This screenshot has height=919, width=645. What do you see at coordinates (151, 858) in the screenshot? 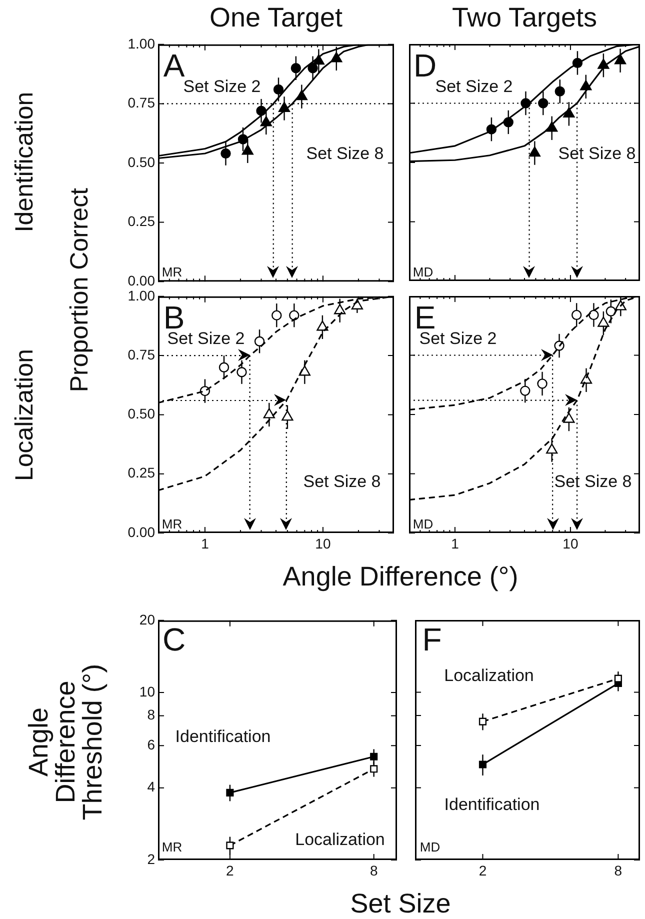
I see `y-tick-label: 2` at bounding box center [151, 858].